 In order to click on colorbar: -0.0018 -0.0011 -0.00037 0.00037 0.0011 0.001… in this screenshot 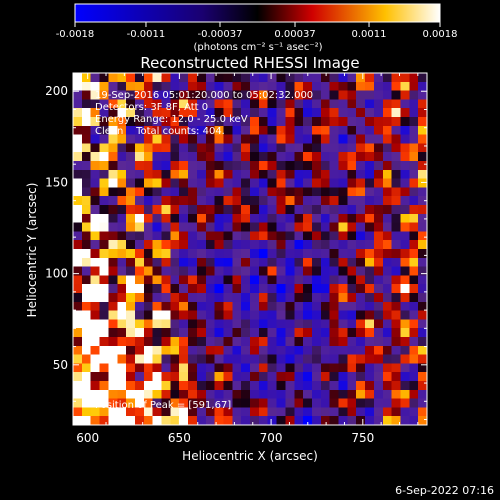, I will do `click(257, 28)`.